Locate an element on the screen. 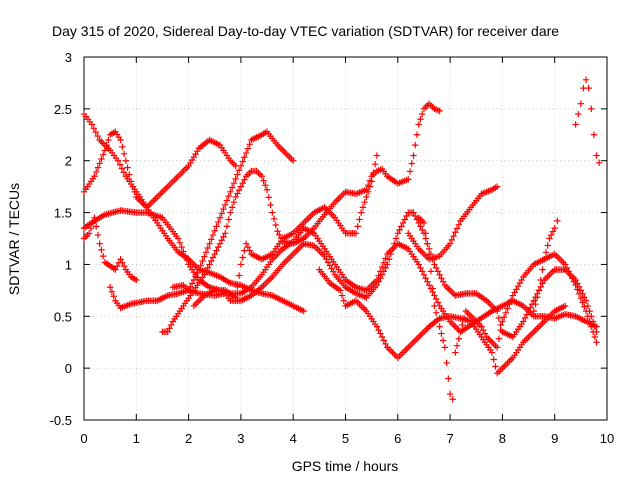  series-track-g is located at coordinates (233, 211).